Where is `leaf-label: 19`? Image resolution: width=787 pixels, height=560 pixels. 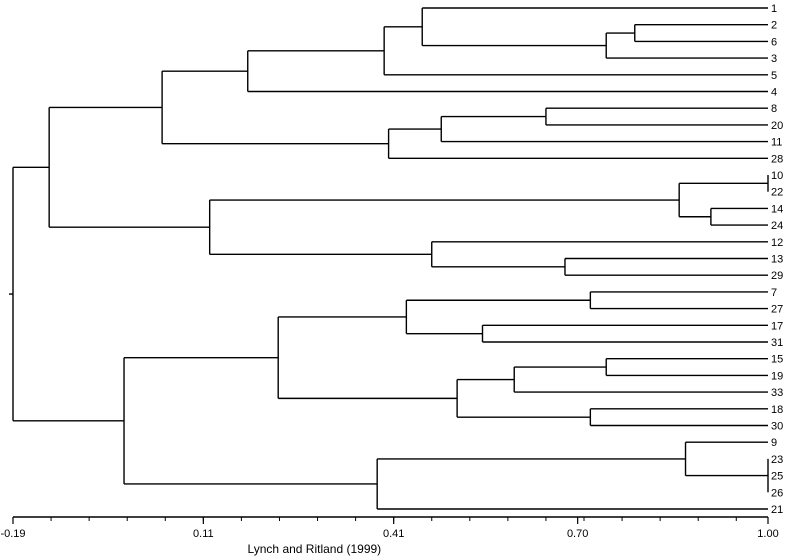
leaf-label: 19 is located at coordinates (777, 376).